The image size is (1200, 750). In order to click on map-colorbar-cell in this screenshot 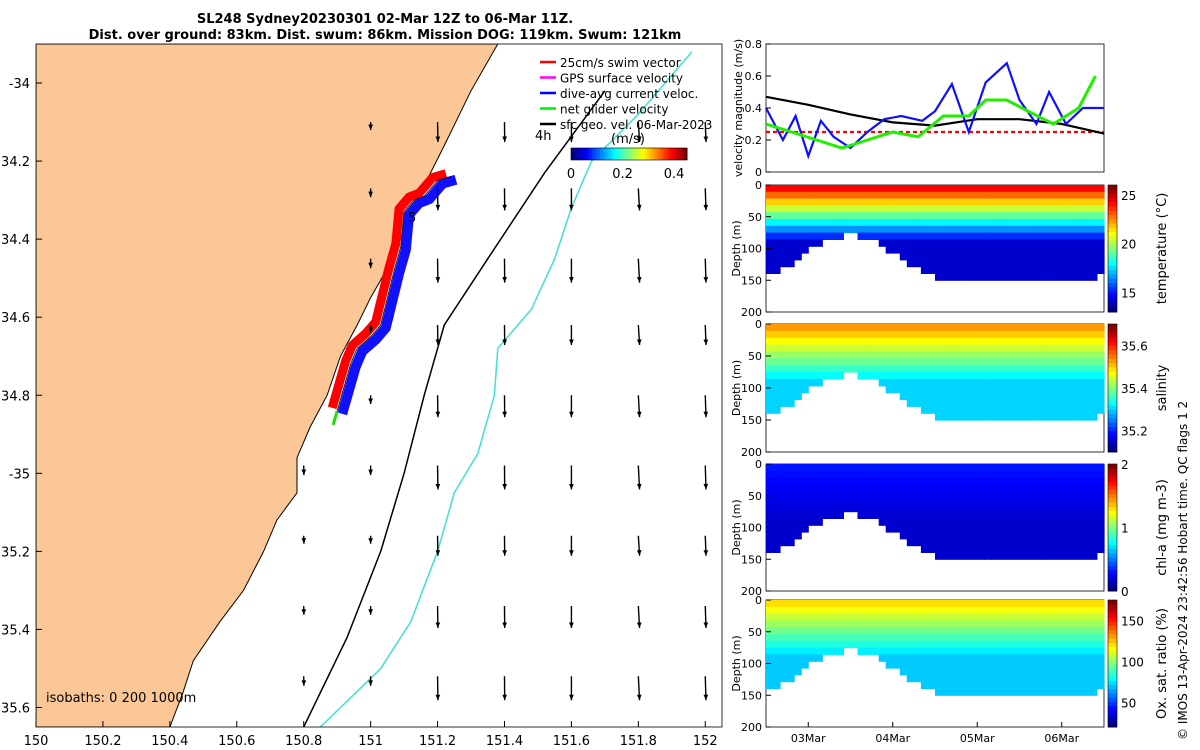, I will do `click(575, 154)`.